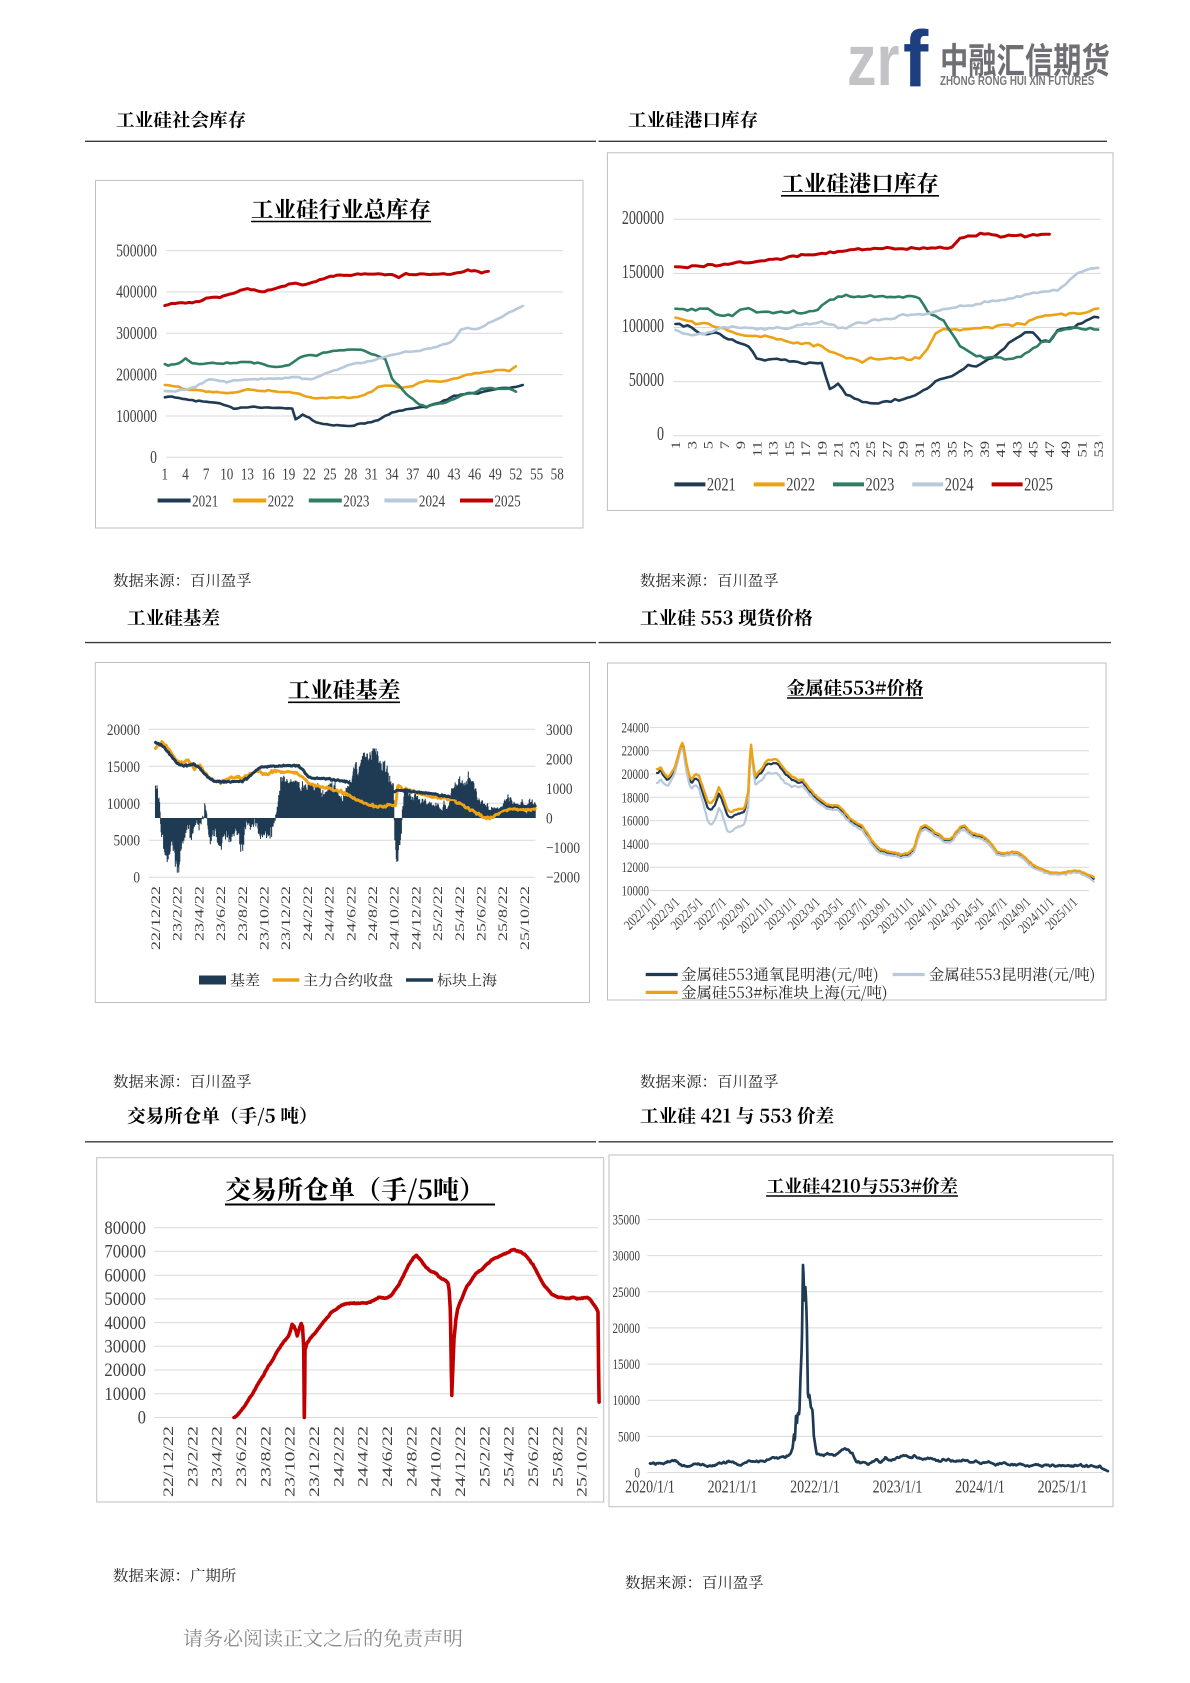 This screenshot has width=1190, height=1683. I want to click on svg-text: 23, so click(855, 449).